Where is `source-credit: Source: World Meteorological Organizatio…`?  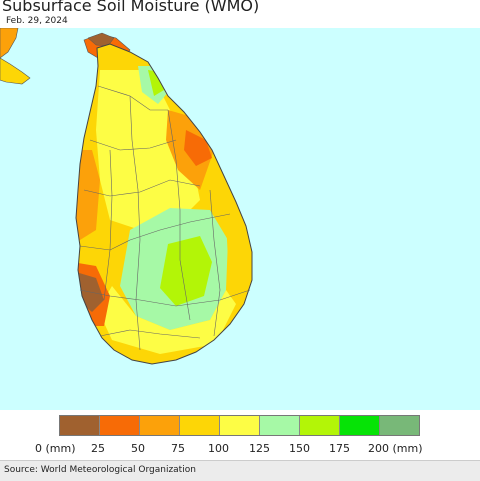 source-credit: Source: World Meteorological Organizatio… is located at coordinates (100, 470).